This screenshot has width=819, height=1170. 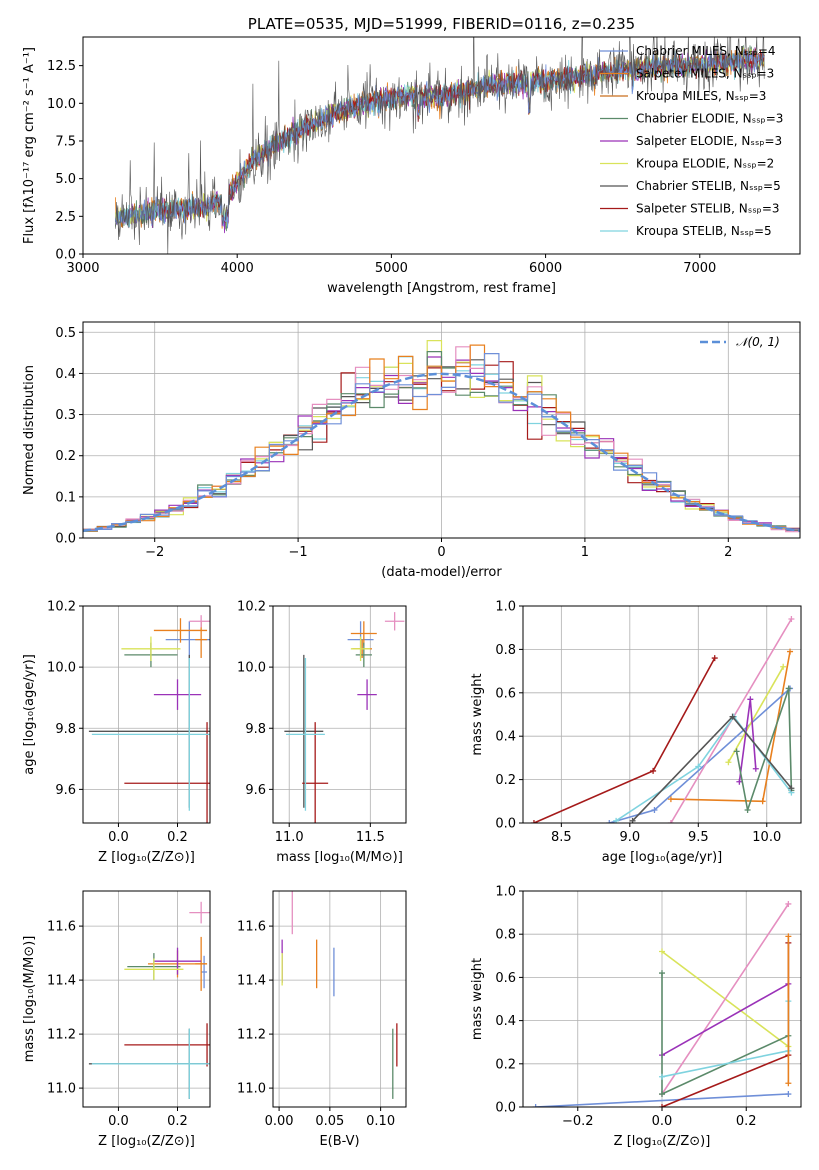 What do you see at coordinates (380, 1121) in the screenshot?
I see `x-tick-label: 0.10` at bounding box center [380, 1121].